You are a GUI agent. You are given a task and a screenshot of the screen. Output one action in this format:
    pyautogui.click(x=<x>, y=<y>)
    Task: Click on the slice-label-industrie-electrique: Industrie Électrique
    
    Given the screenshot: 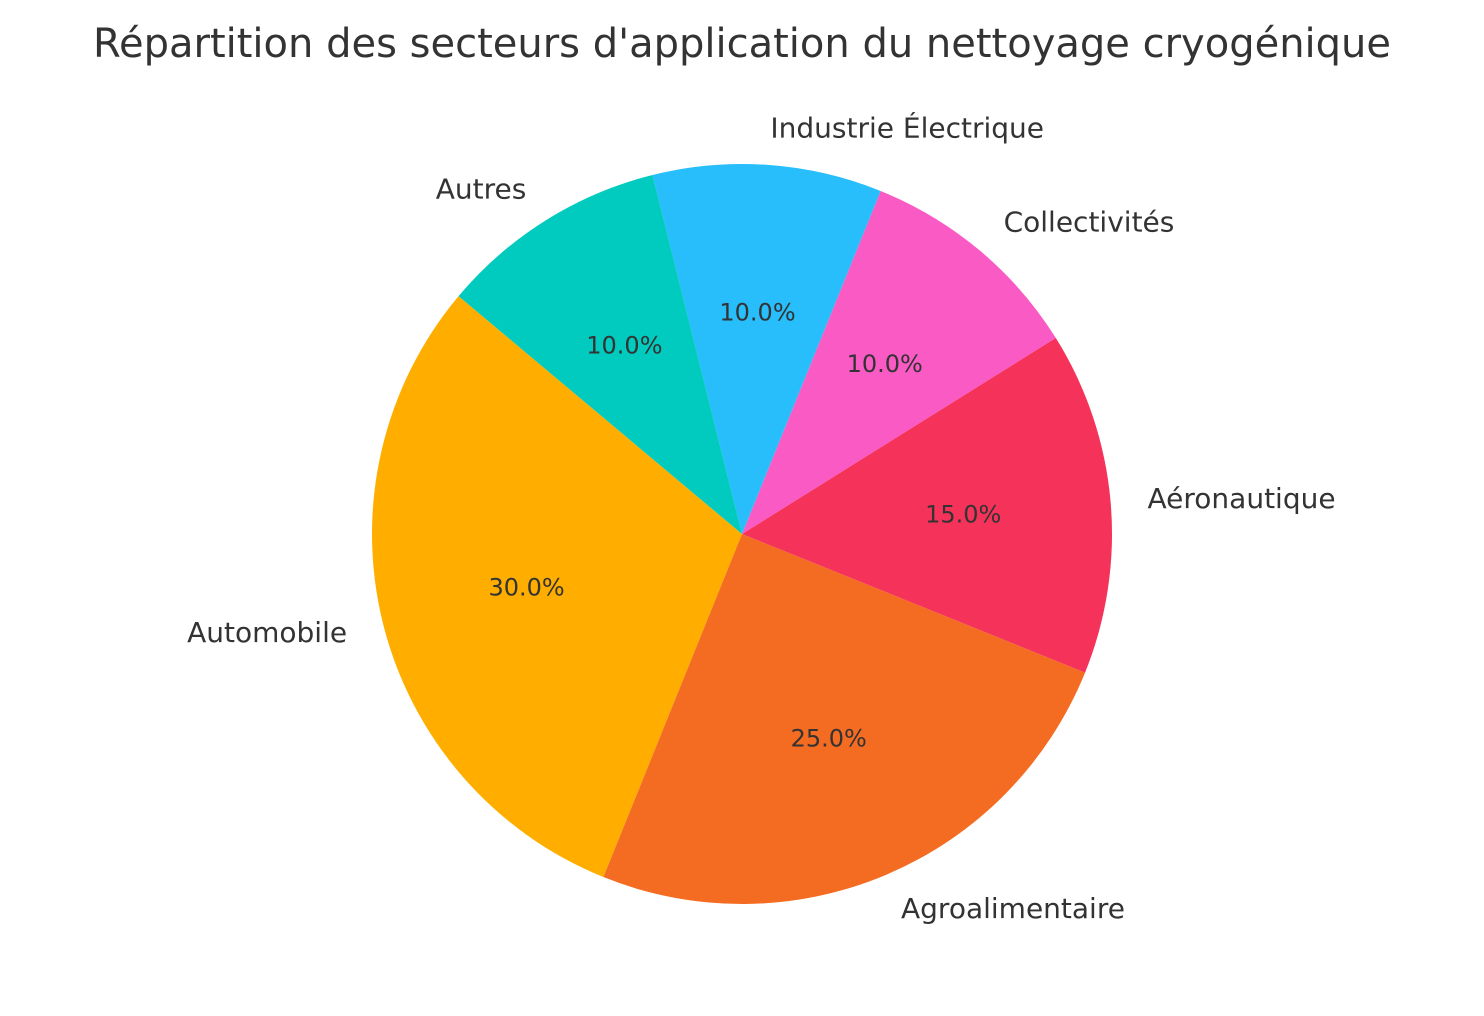 What is the action you would take?
    pyautogui.click(x=907, y=128)
    